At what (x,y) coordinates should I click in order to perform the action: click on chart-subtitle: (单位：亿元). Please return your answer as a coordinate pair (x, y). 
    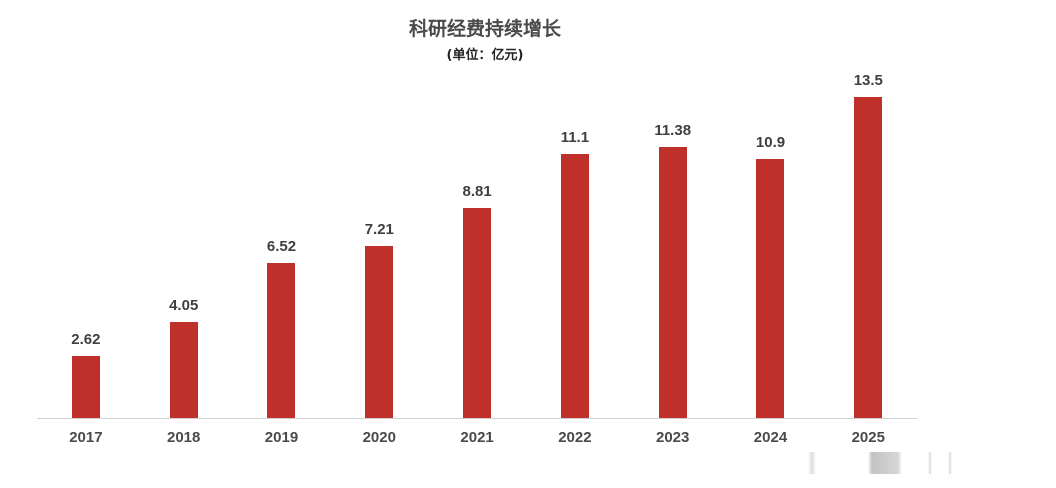
    Looking at the image, I should click on (485, 55).